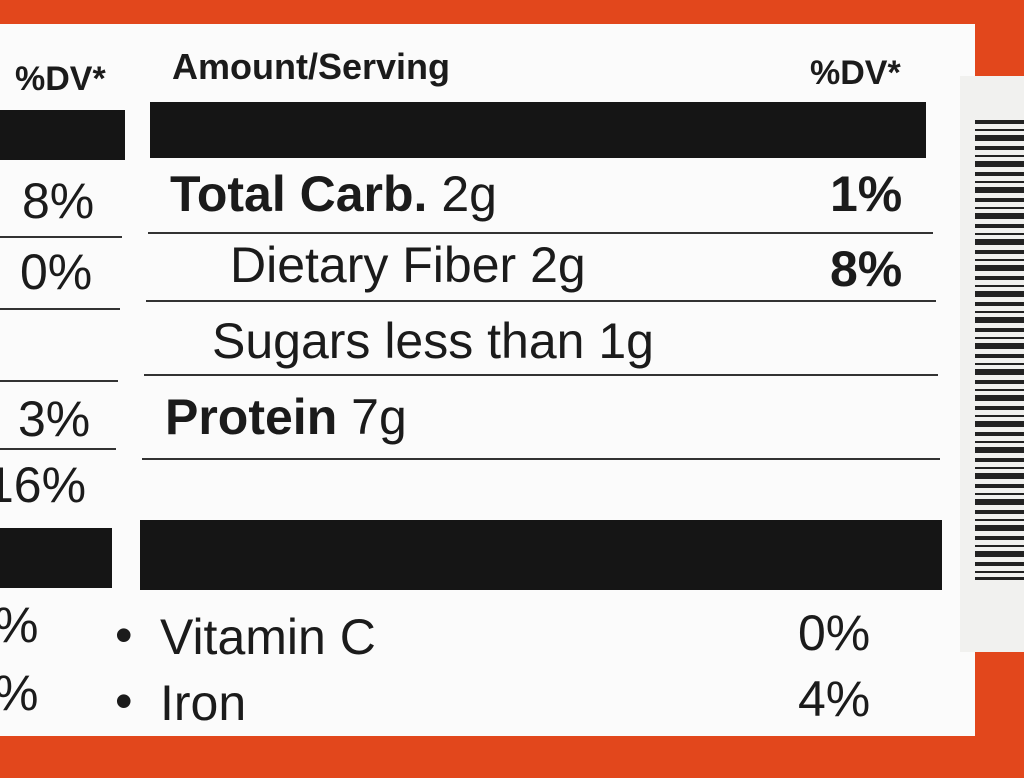 The width and height of the screenshot is (1024, 778). What do you see at coordinates (866, 269) in the screenshot?
I see `nutrient-dv: 8%` at bounding box center [866, 269].